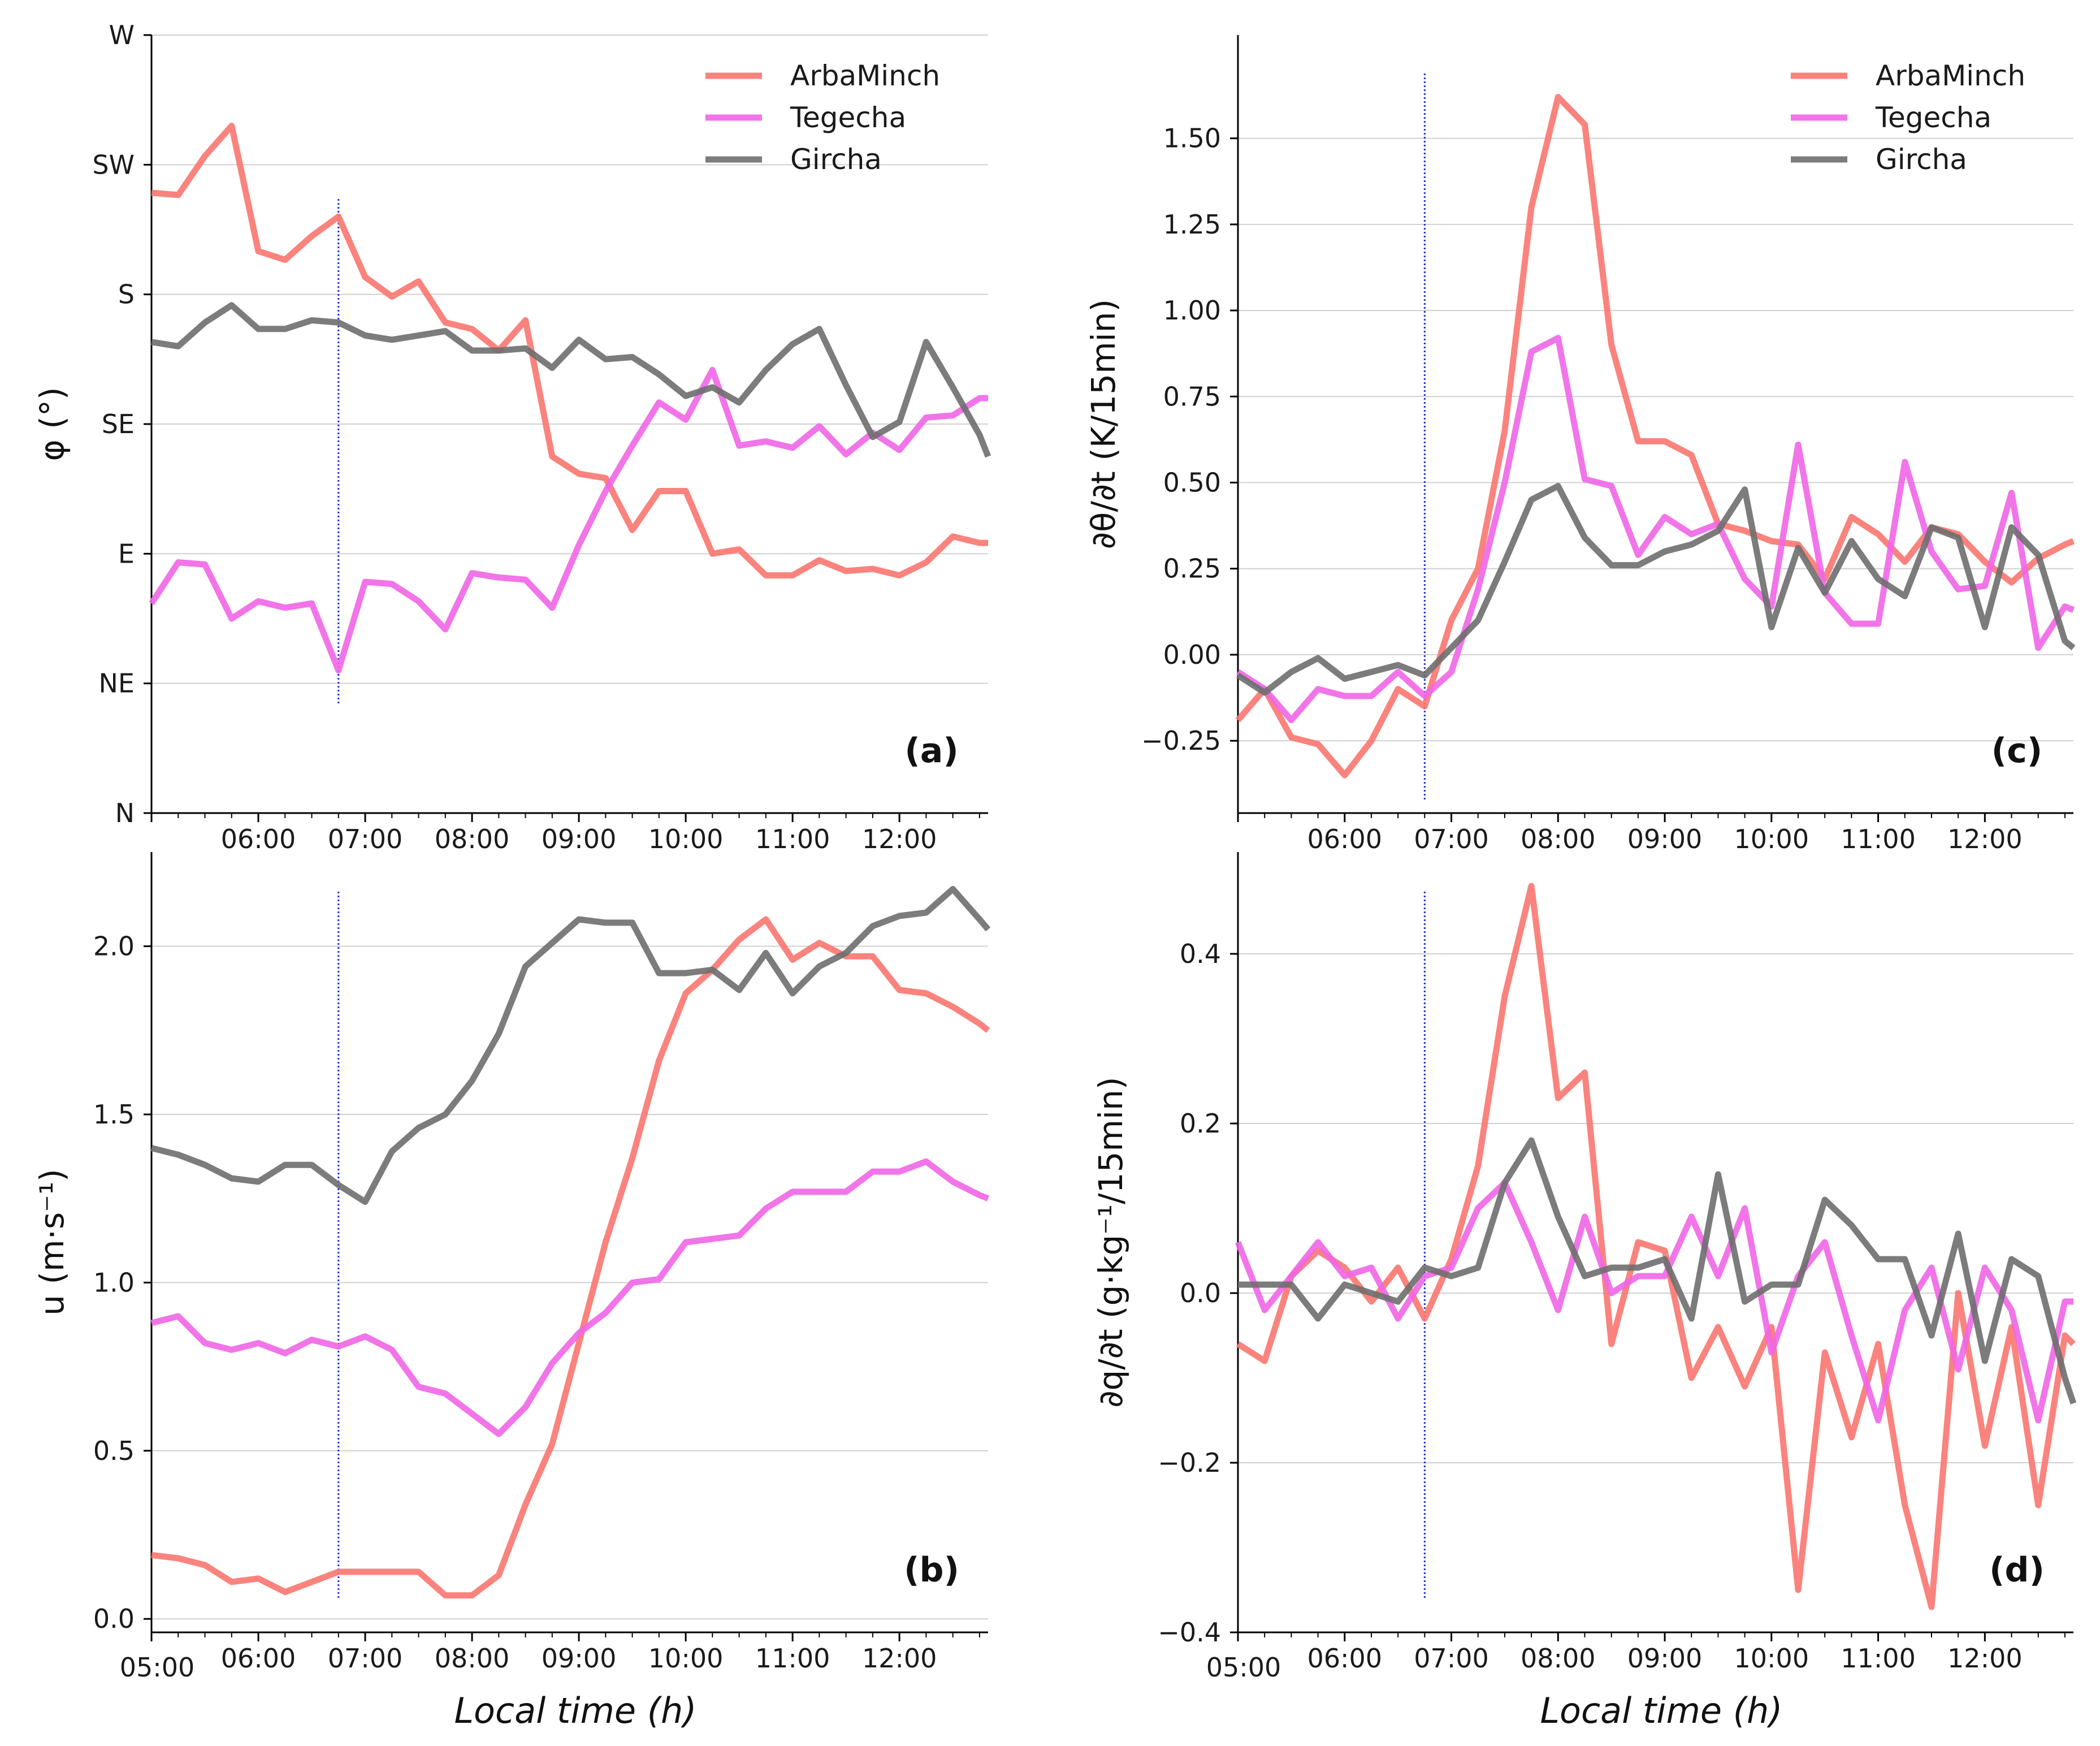 This screenshot has height=1746, width=2100. I want to click on y-tick-label: 1.5, so click(114, 1114).